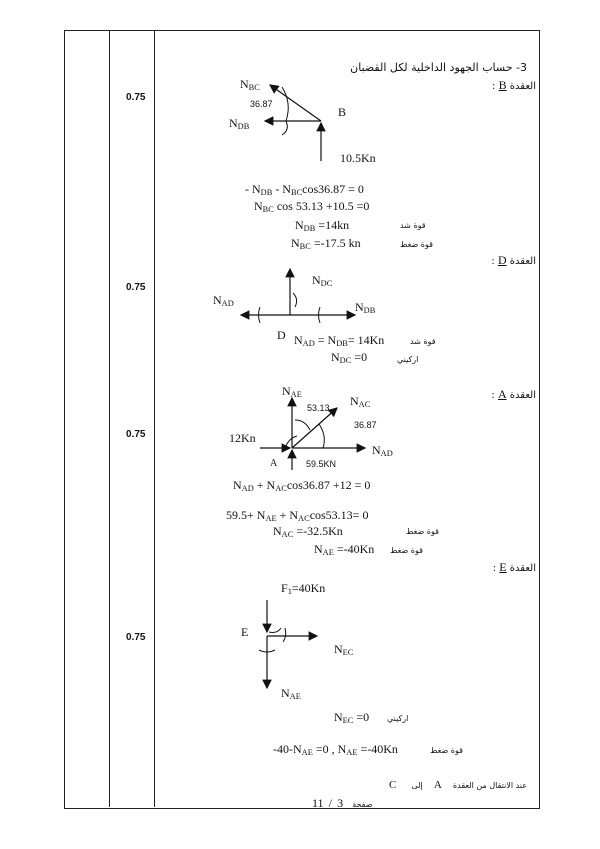 Image resolution: width=600 pixels, height=849 pixels. What do you see at coordinates (303, 588) in the screenshot?
I see `node-e-force-label: F1=40Kn` at bounding box center [303, 588].